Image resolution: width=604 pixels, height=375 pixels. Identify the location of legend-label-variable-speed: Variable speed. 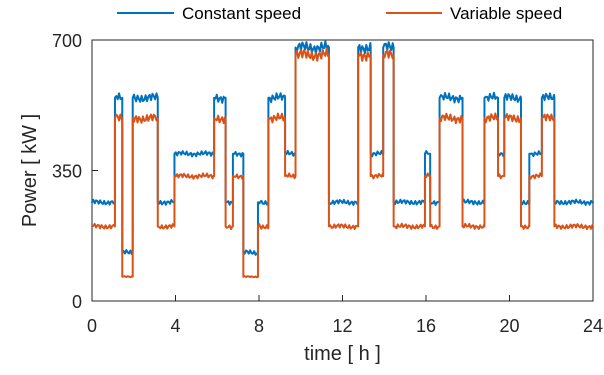
(506, 13).